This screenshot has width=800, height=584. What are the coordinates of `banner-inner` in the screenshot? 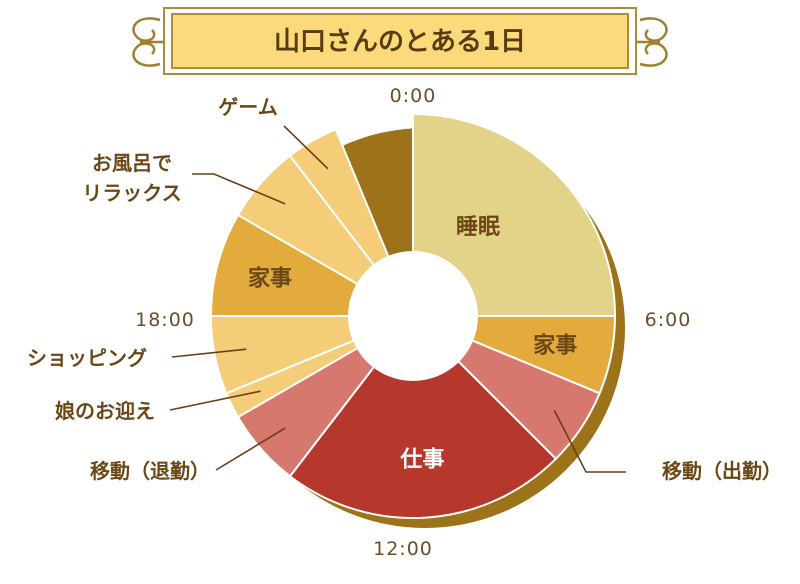 It's located at (400, 41).